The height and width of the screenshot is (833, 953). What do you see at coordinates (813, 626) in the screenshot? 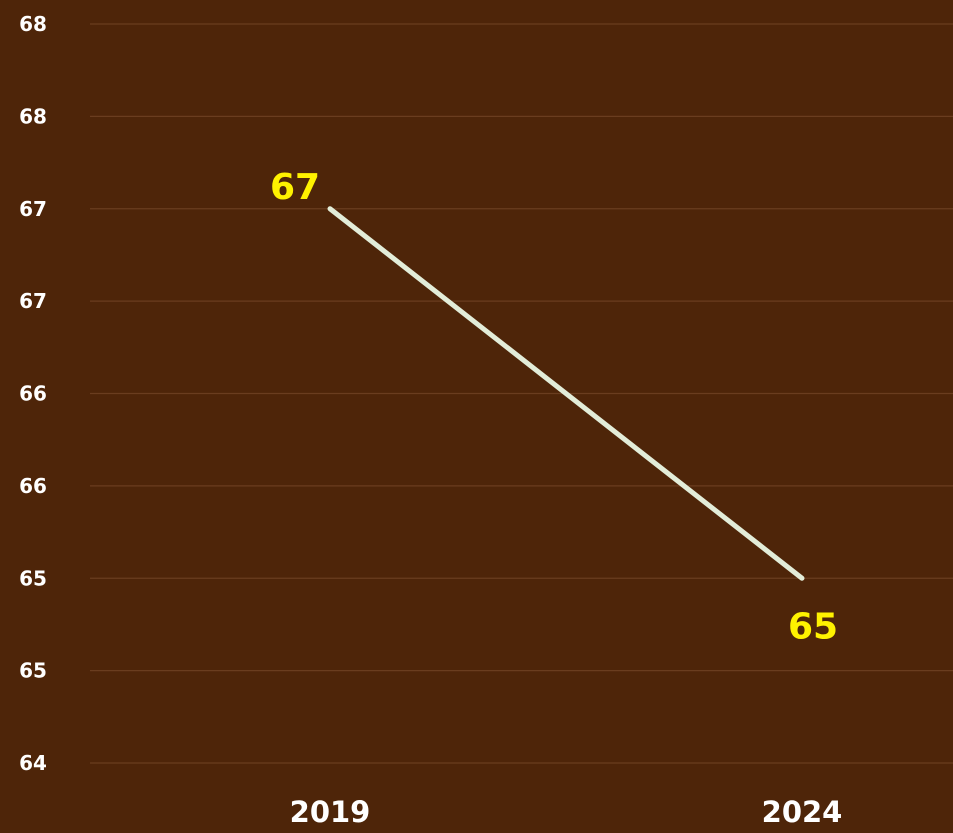
I see `data-label: 65` at bounding box center [813, 626].